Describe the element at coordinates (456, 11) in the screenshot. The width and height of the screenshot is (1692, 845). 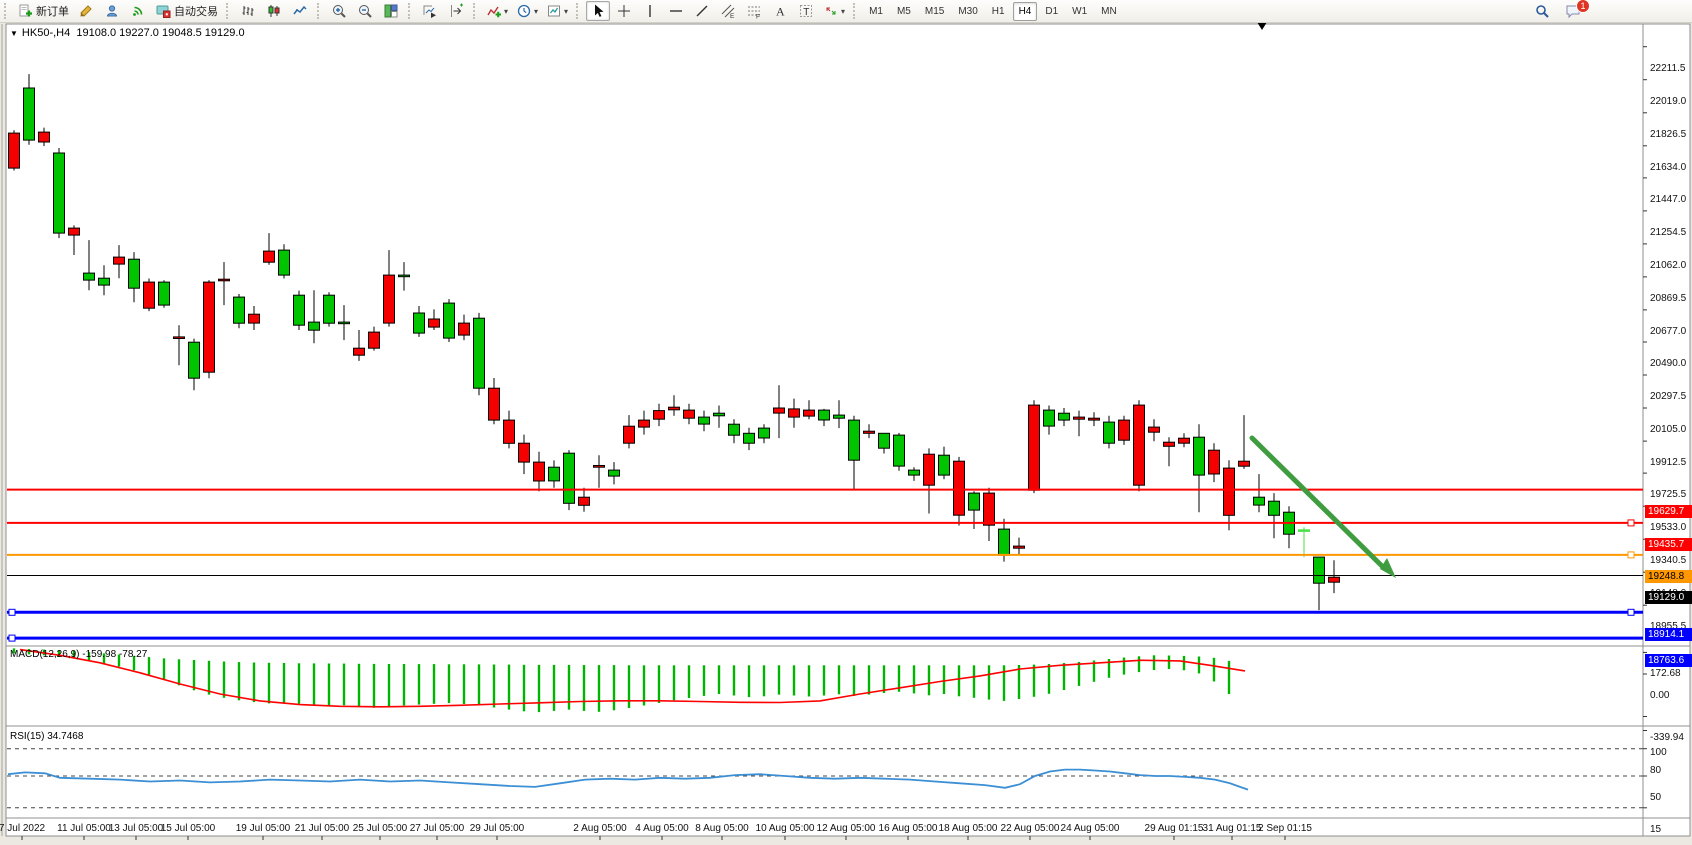
I see `chart-shift-button` at that location.